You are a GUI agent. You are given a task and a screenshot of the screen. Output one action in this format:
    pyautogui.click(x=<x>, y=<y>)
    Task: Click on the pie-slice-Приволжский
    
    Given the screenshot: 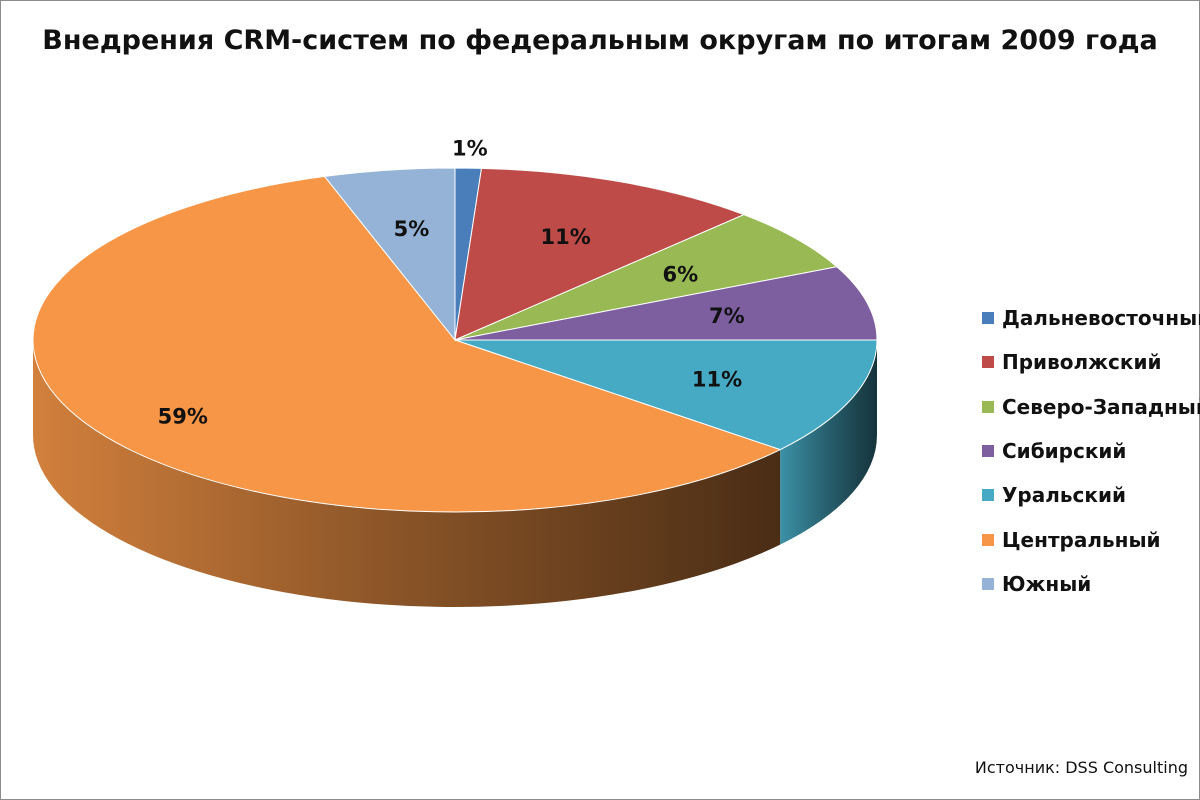 What is the action you would take?
    pyautogui.click(x=600, y=254)
    